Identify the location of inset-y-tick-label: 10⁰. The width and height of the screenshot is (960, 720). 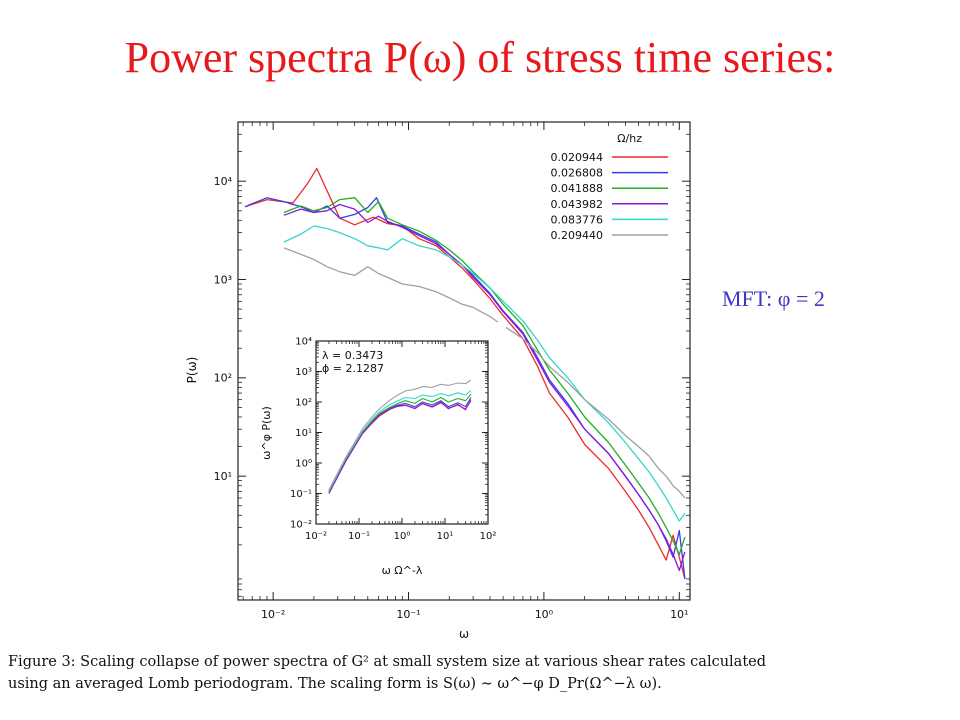
(303, 464).